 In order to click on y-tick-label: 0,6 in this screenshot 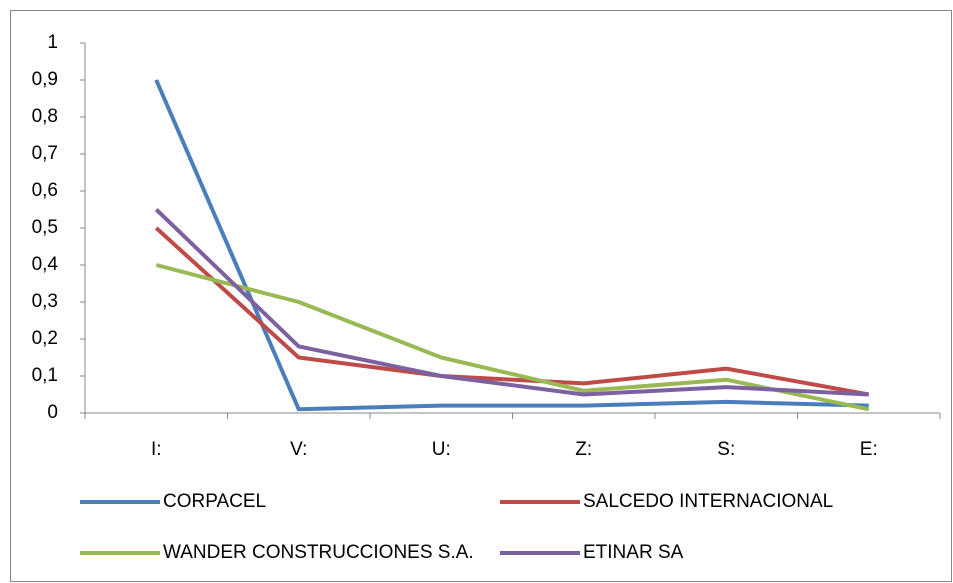, I will do `click(45, 190)`.